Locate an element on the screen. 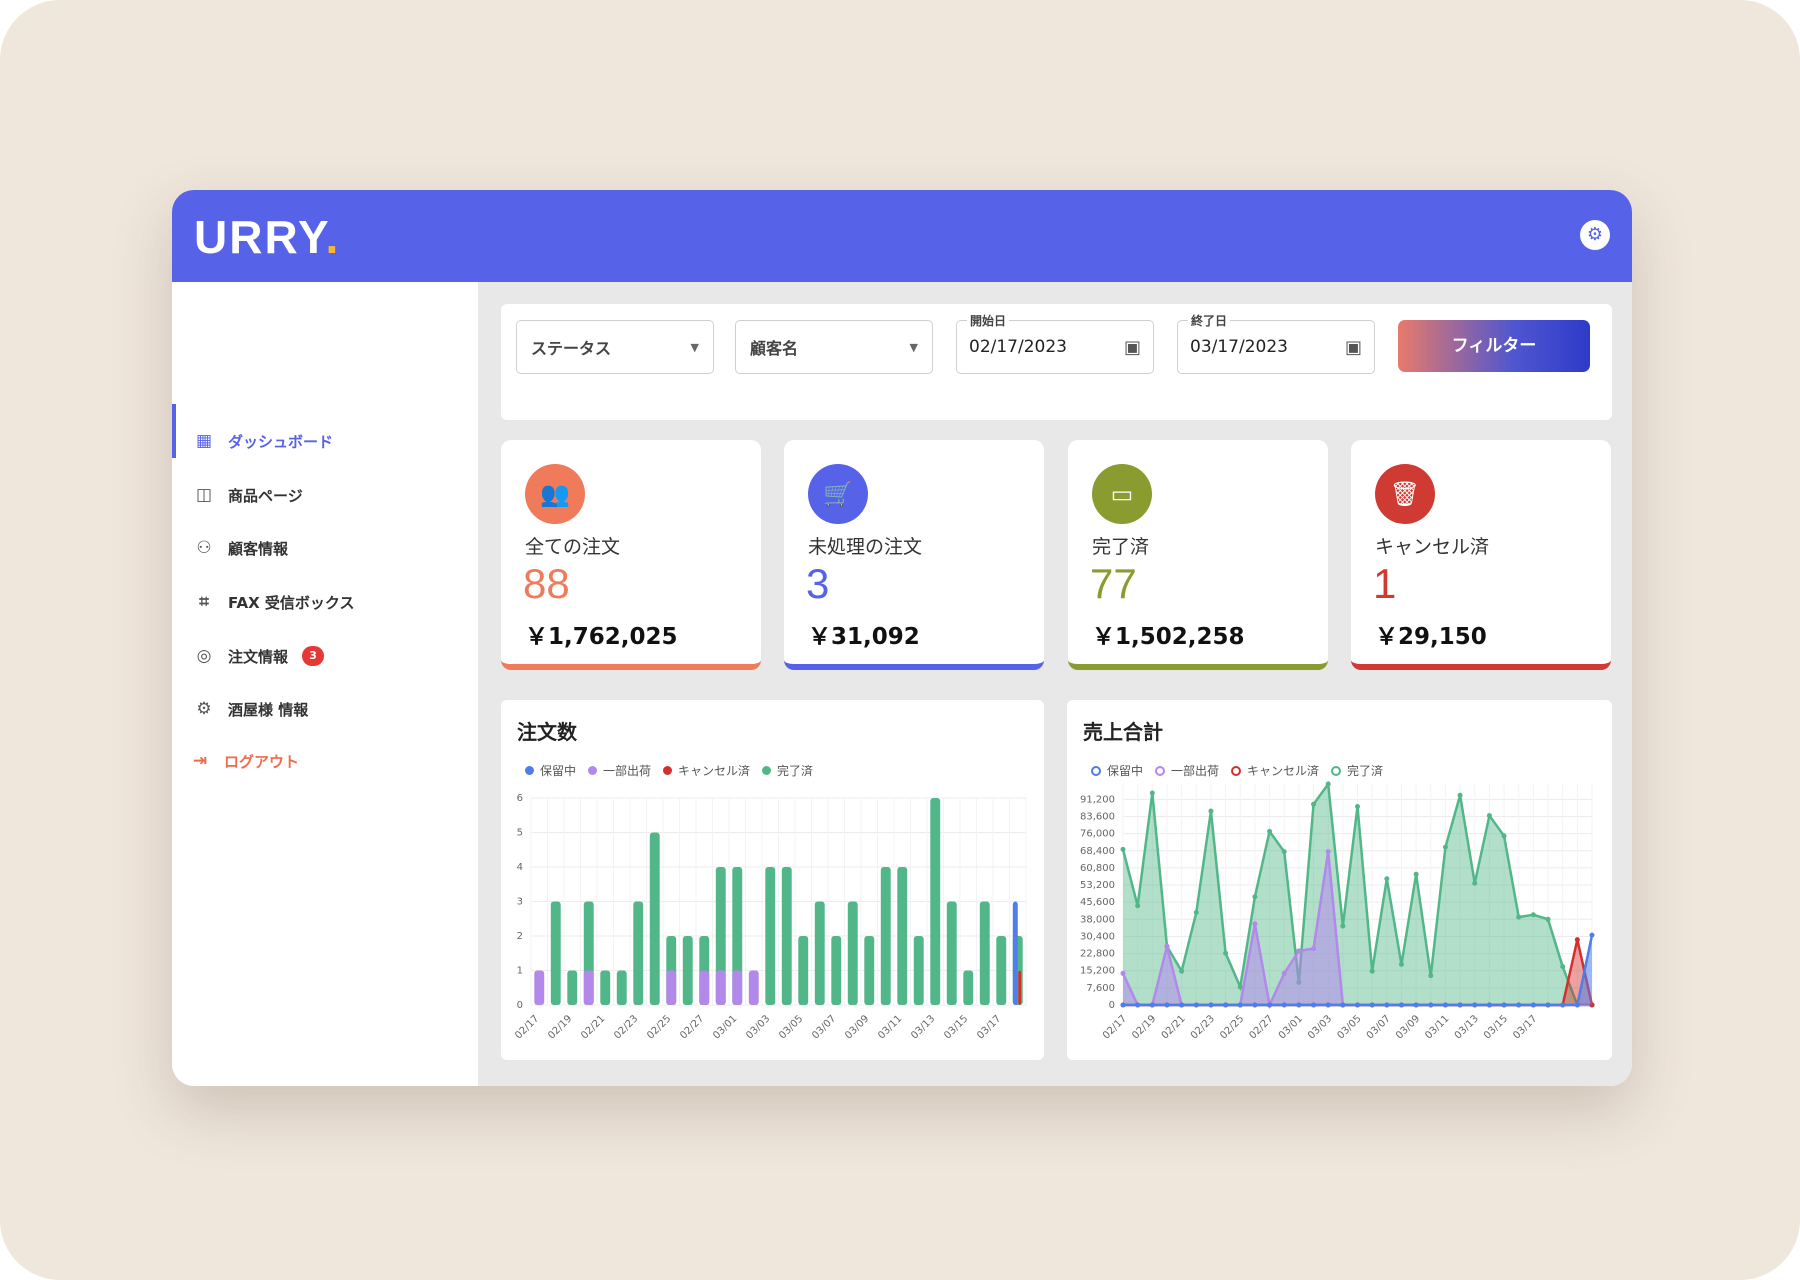 This screenshot has height=1280, width=1800. x-tick-label: 03/03 is located at coordinates (758, 1027).